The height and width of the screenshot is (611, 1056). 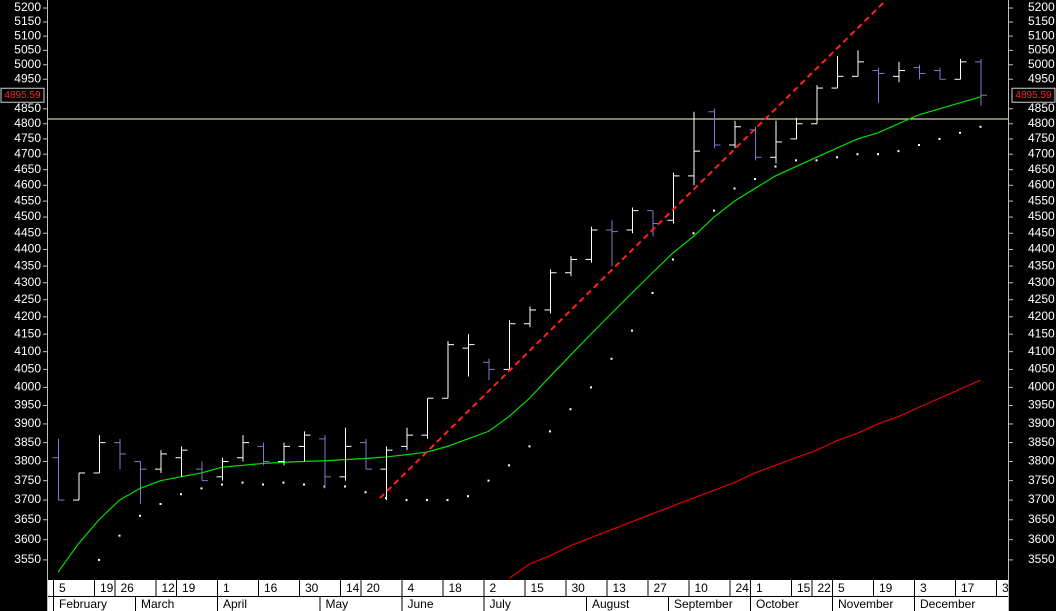 What do you see at coordinates (27, 461) in the screenshot?
I see `y-tick-label-left: 3800` at bounding box center [27, 461].